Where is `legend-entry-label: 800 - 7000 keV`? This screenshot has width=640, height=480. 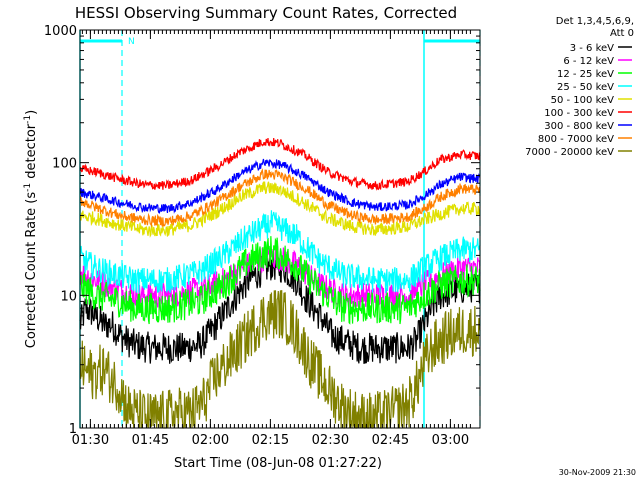
legend-entry-label: 800 - 7000 keV is located at coordinates (576, 139).